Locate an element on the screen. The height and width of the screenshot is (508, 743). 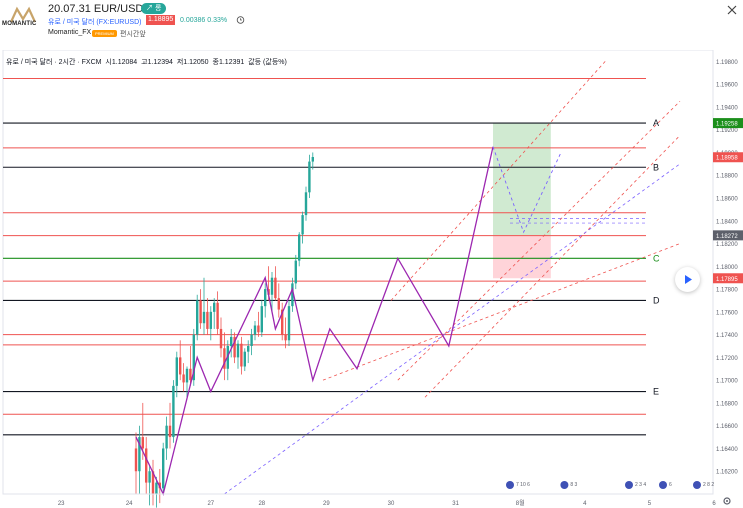
y-tick-label: 1.19200 is located at coordinates (727, 131).